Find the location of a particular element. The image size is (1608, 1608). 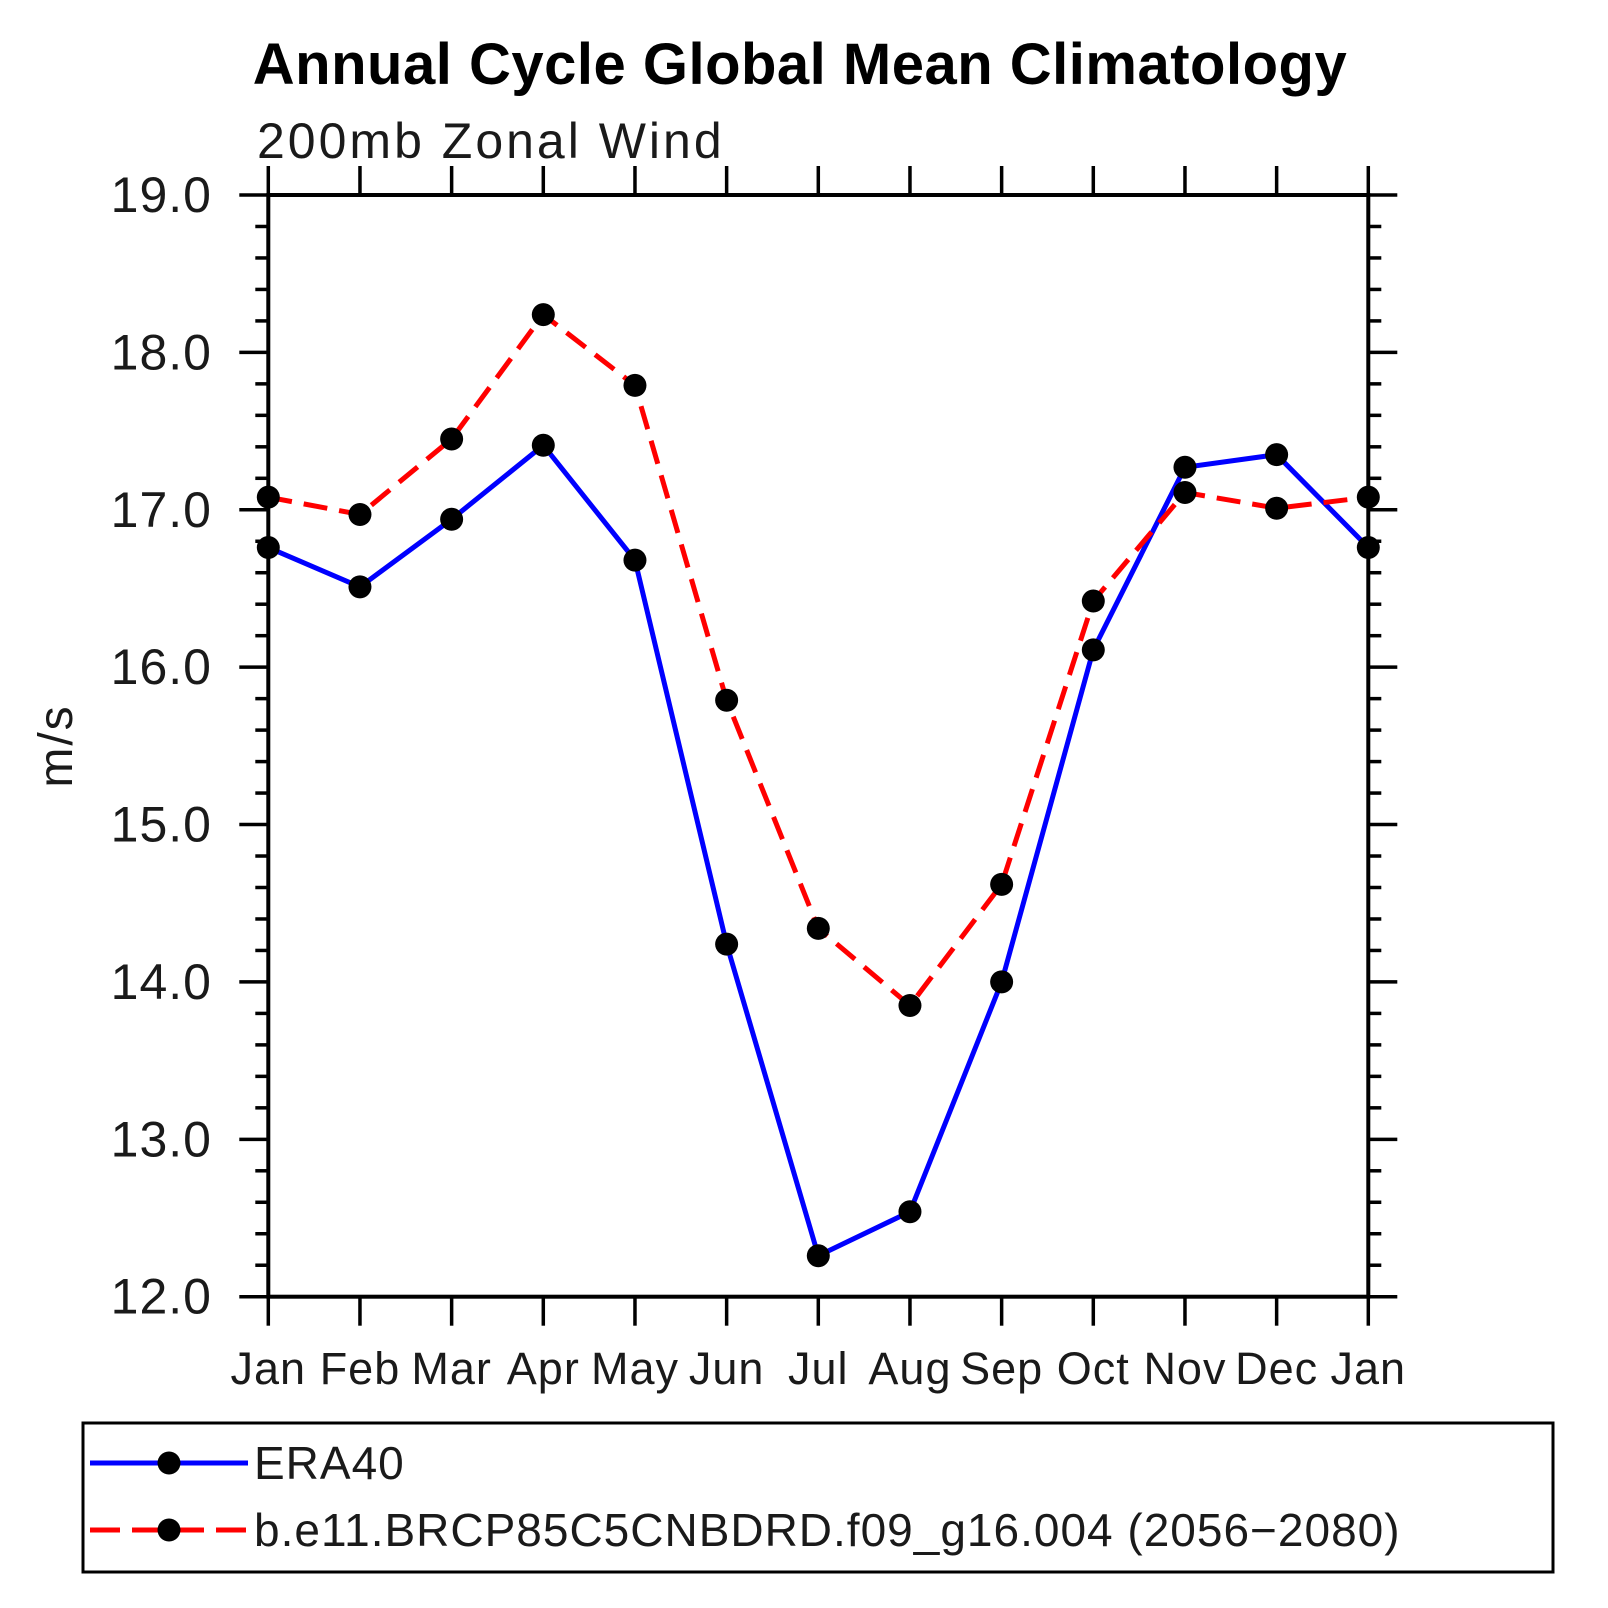

x-tick-label: Aug is located at coordinates (909, 1368).